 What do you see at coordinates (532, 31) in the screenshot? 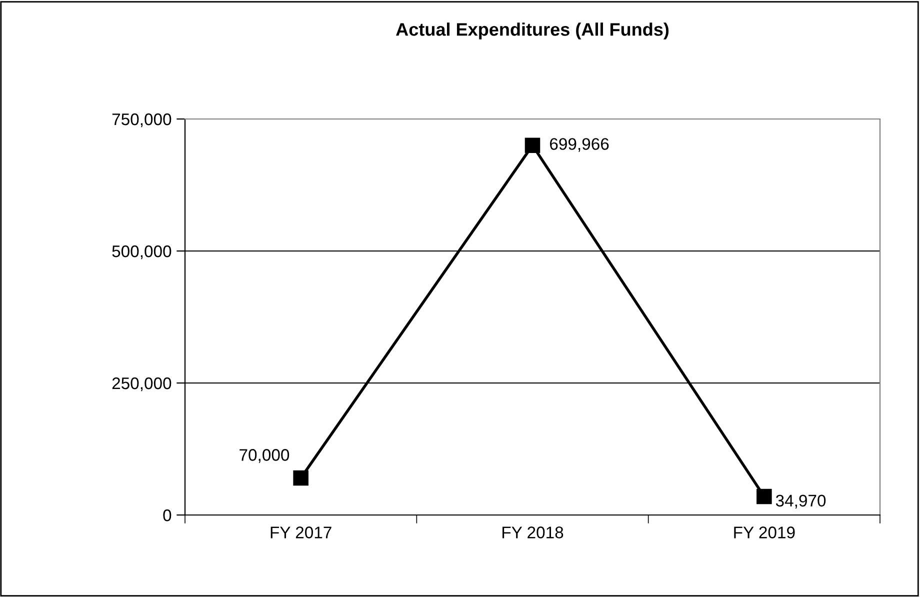
I see `chart-title: Actual Expenditures (All Funds)` at bounding box center [532, 31].